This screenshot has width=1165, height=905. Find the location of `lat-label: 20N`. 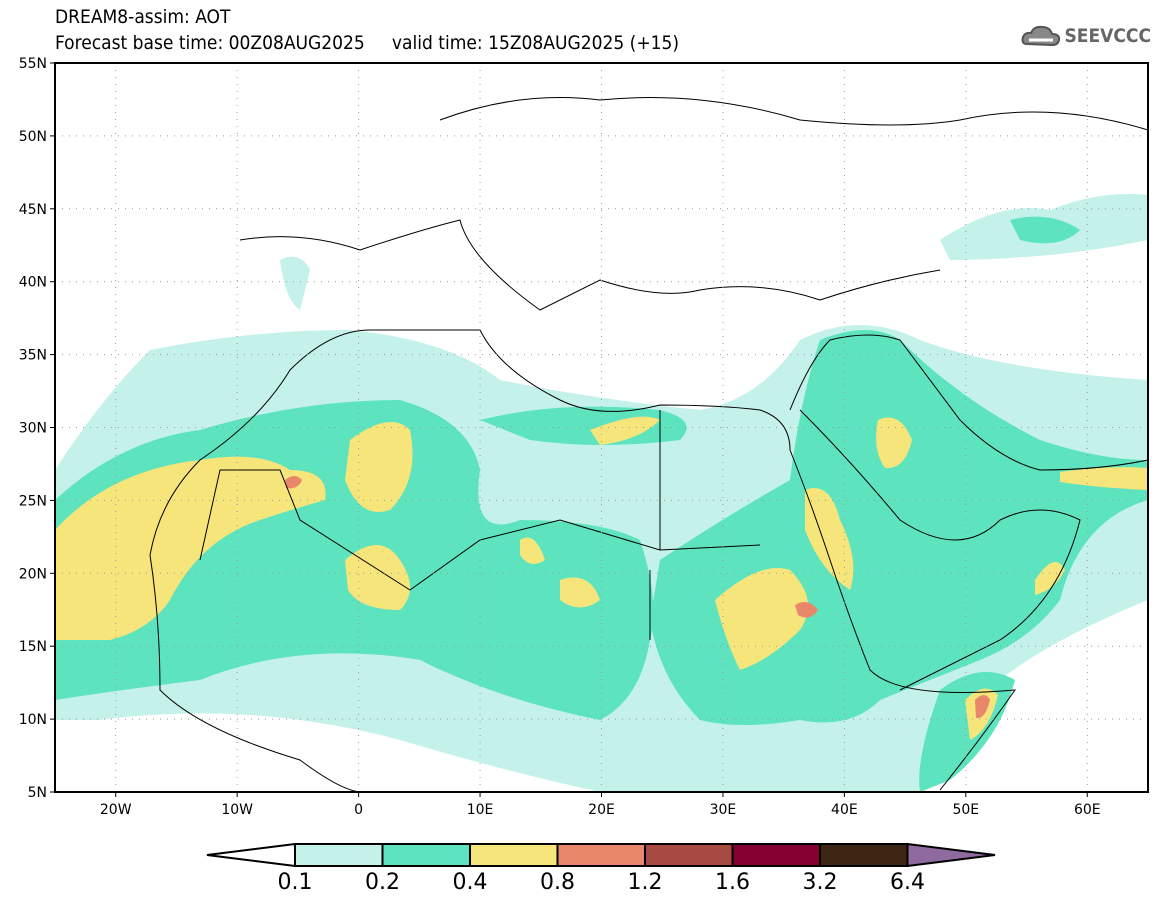

lat-label: 20N is located at coordinates (33, 574).